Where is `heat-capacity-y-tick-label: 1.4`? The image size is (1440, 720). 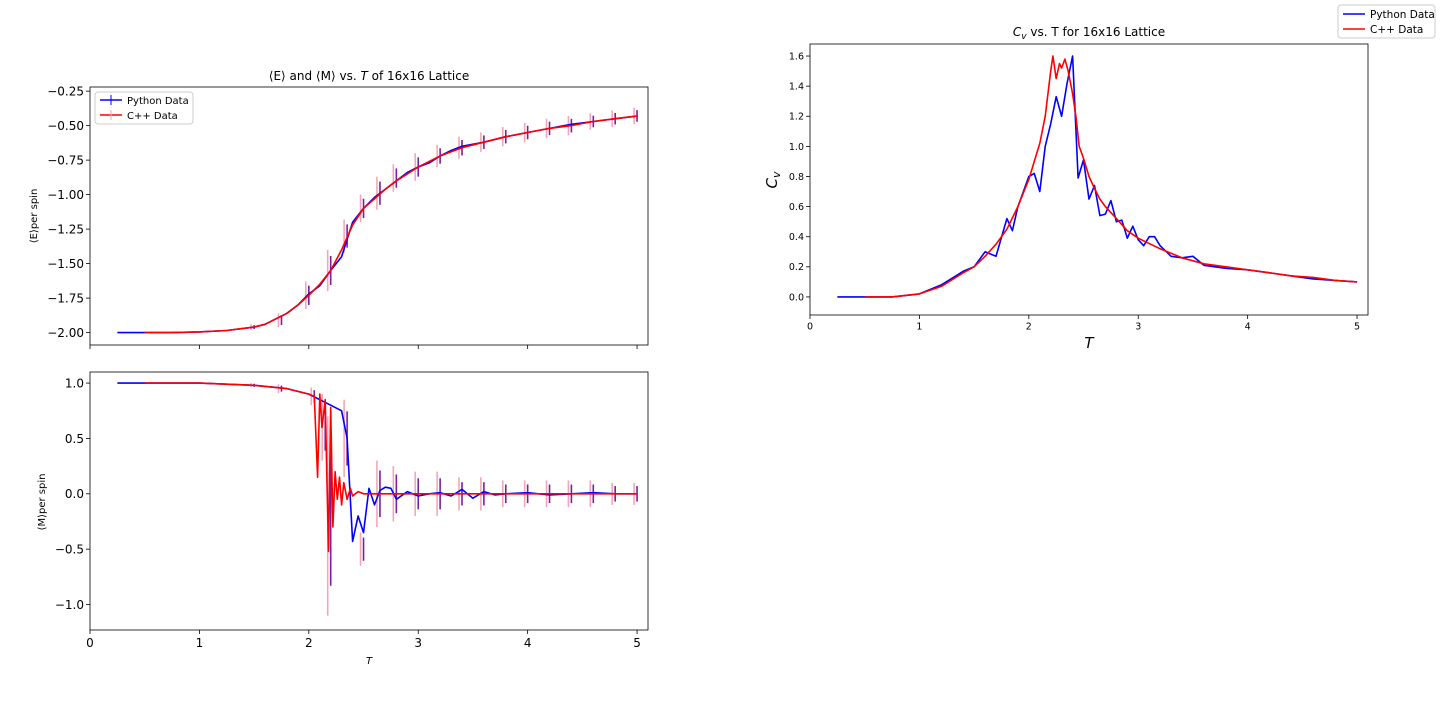
heat-capacity-y-tick-label: 1.4 is located at coordinates (796, 87).